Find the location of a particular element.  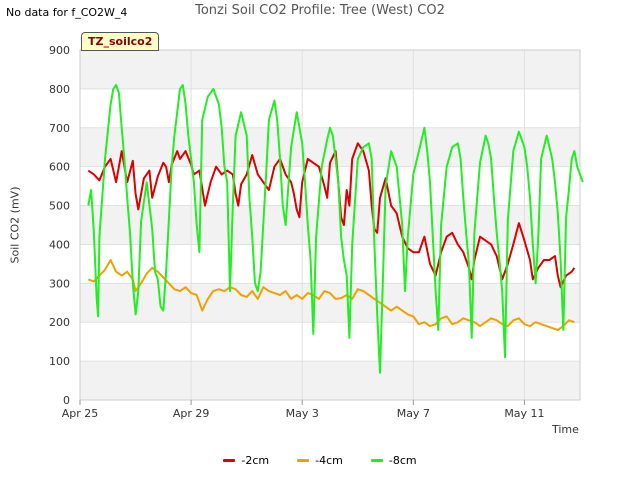

site-tag-label: TZ_soilco2 is located at coordinates (120, 41).